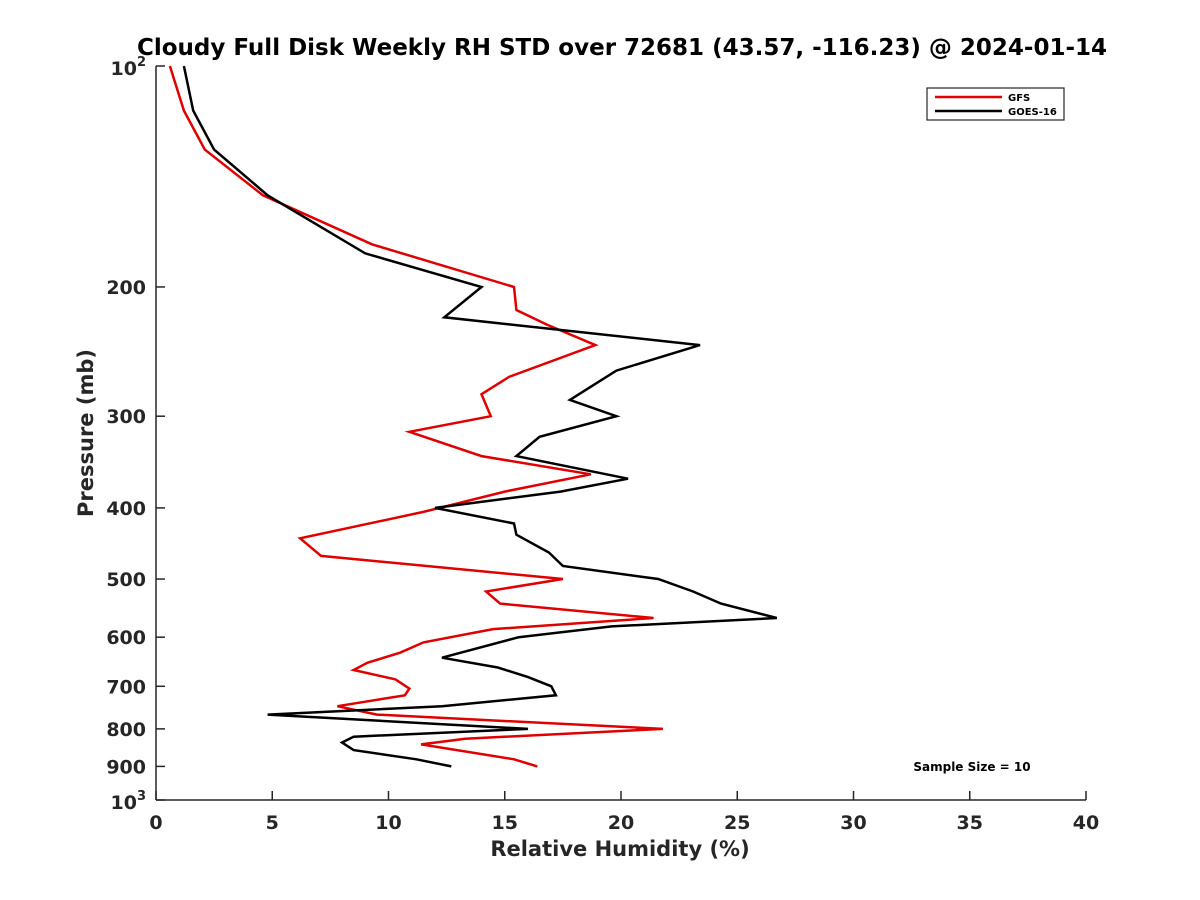 The height and width of the screenshot is (900, 1200). I want to click on x-tick-label: 25, so click(737, 823).